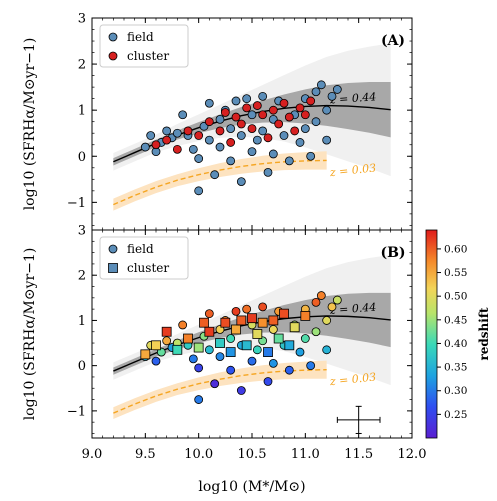 The image size is (497, 501). What do you see at coordinates (113, 37) in the screenshot?
I see `legend-marker-field-a` at bounding box center [113, 37].